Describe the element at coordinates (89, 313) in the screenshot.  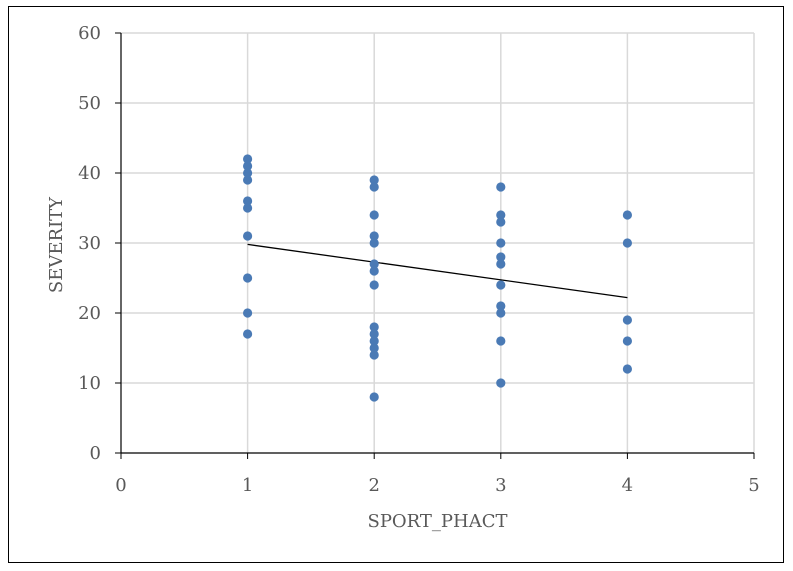
I see `y-tick-label-2: 20` at that location.